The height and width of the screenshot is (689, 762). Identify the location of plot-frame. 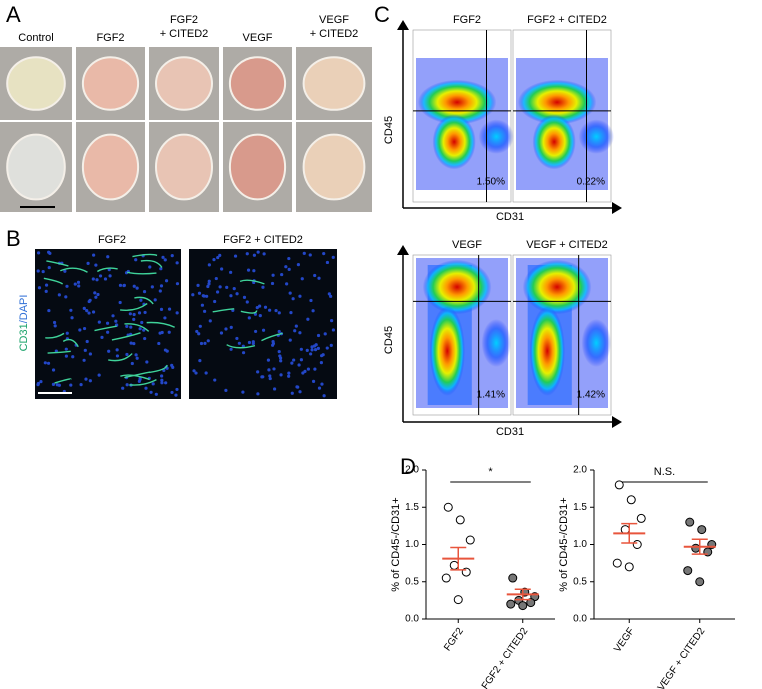
(462, 335).